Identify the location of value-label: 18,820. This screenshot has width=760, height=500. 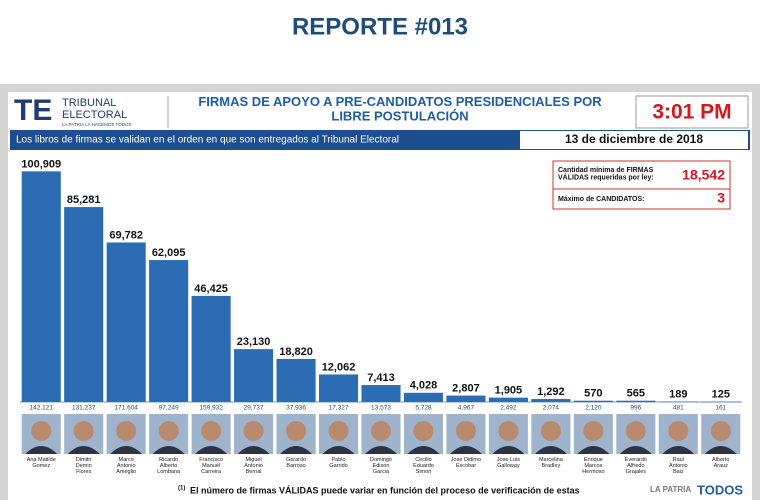
(296, 352).